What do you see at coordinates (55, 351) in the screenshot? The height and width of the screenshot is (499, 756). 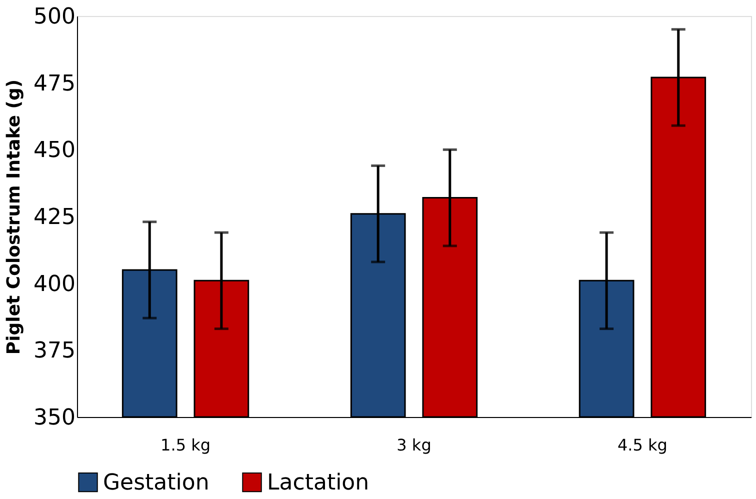 I see `y-tick-label: 375` at bounding box center [55, 351].